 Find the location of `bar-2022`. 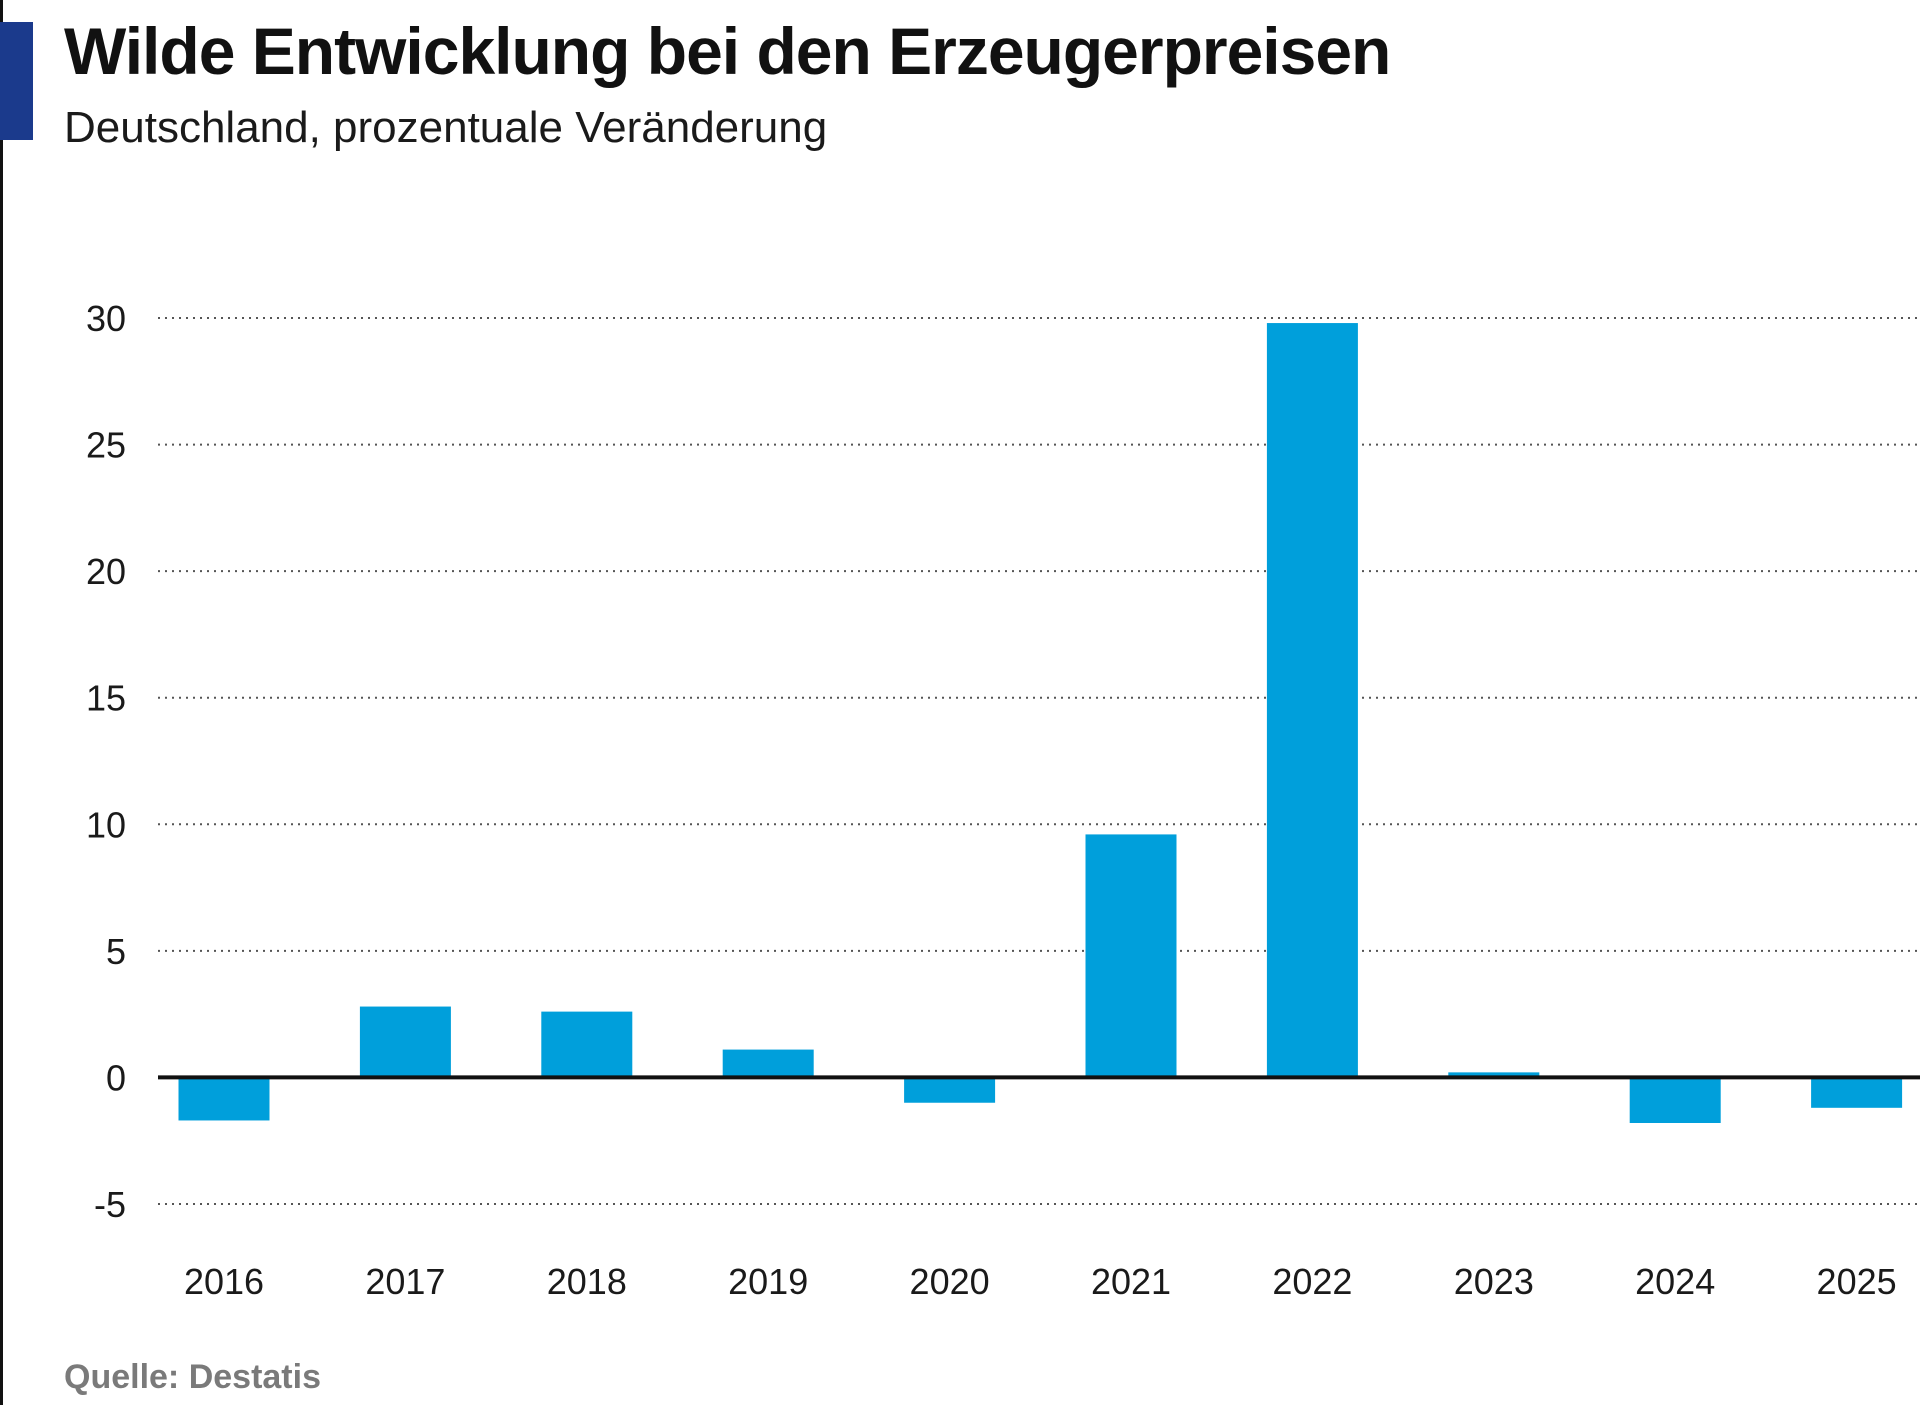

bar-2022 is located at coordinates (1312, 700).